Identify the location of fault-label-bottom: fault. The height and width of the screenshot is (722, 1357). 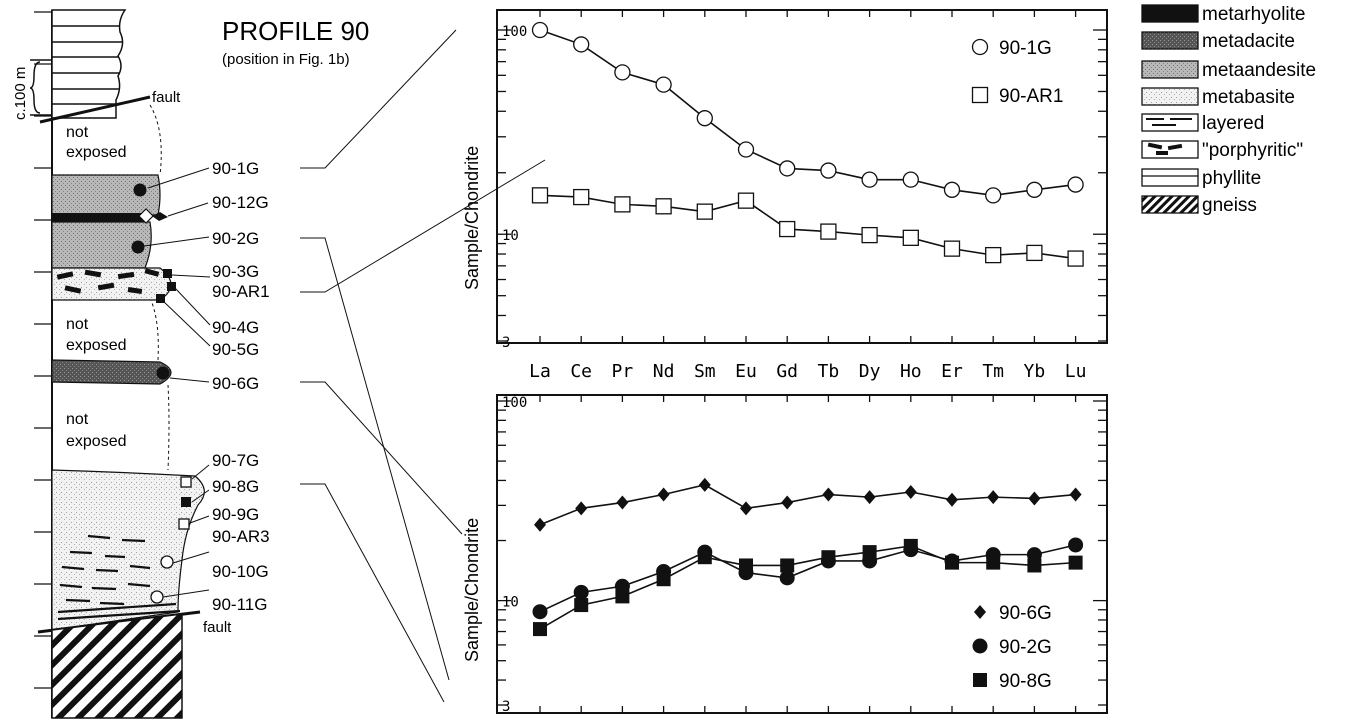
(217, 627).